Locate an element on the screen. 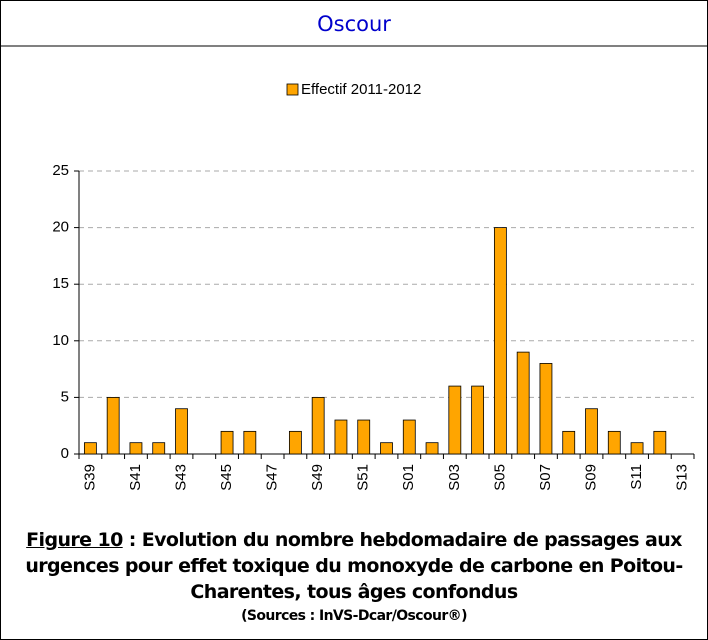  x-tick-label: S45 is located at coordinates (226, 477).